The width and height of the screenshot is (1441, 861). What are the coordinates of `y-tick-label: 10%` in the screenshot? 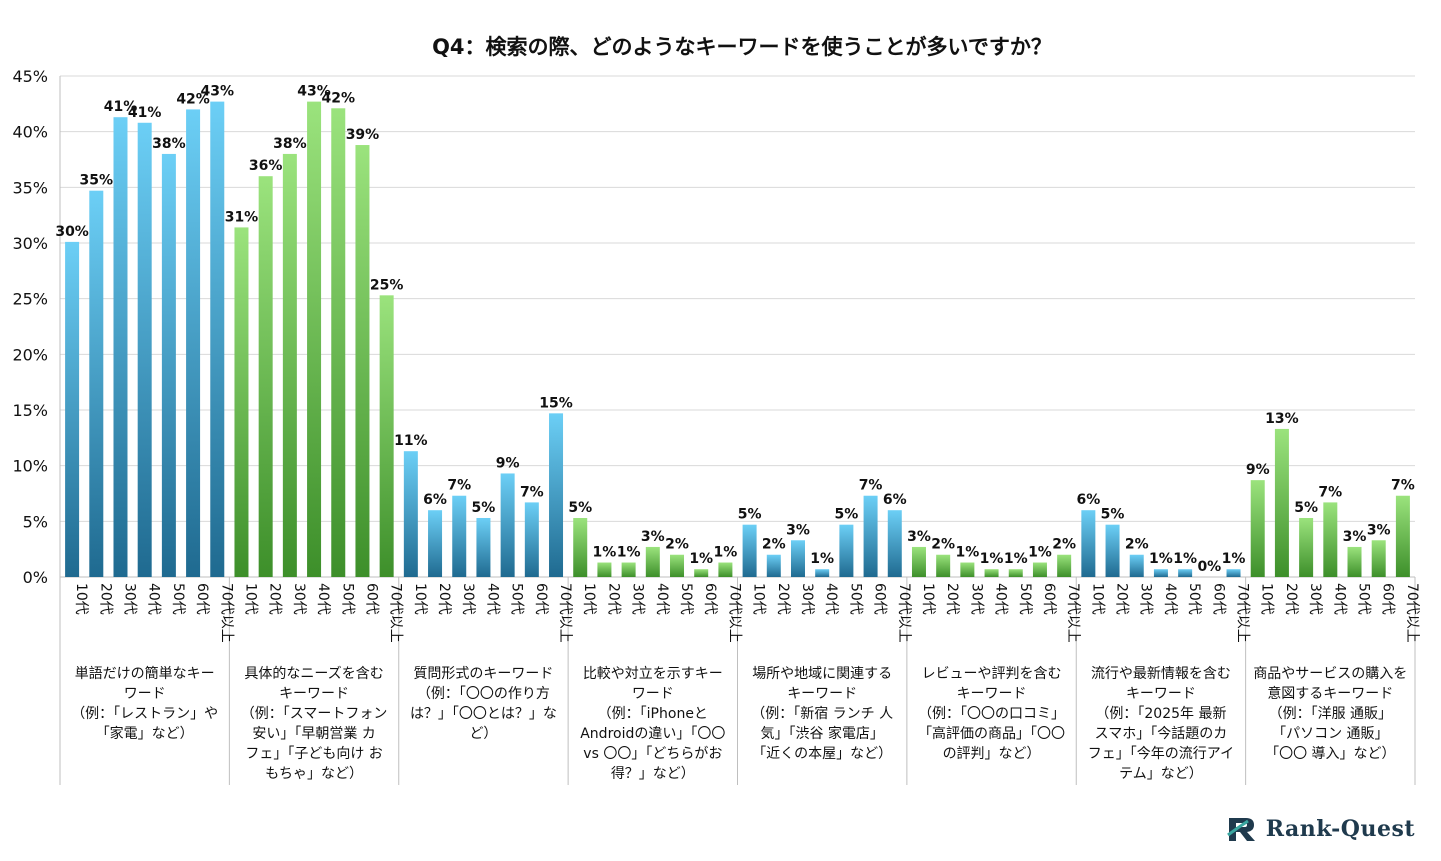 It's located at (30, 466).